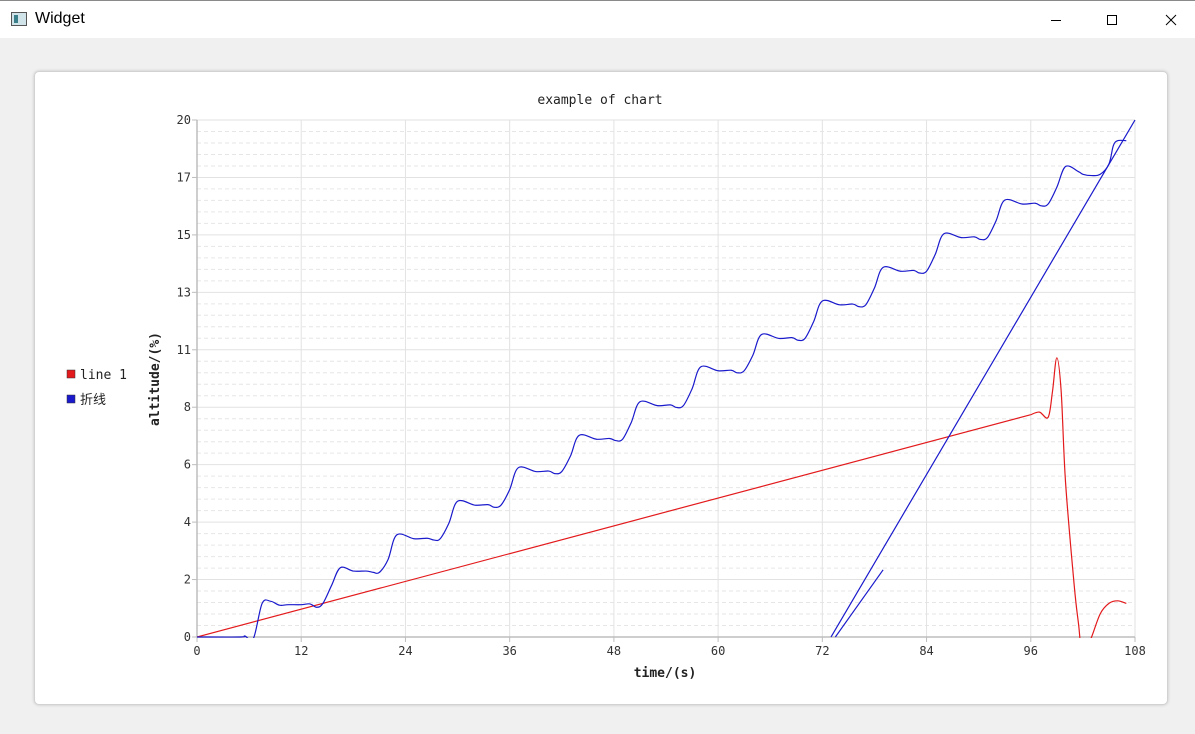  I want to click on window-title: Widget, so click(60, 18).